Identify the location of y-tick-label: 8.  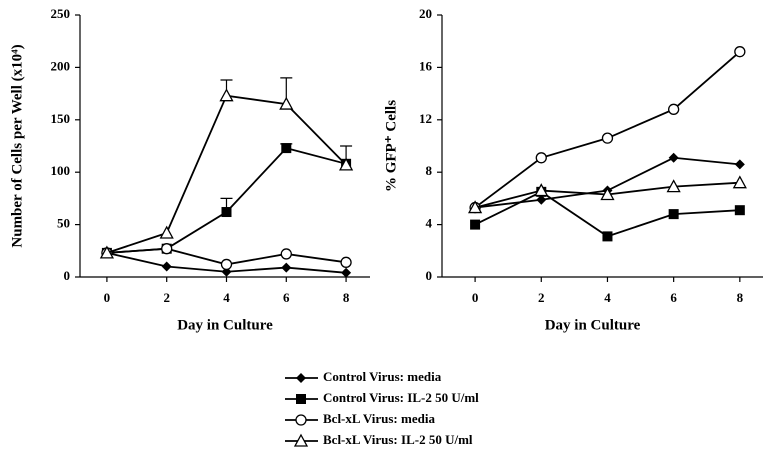
(429, 170).